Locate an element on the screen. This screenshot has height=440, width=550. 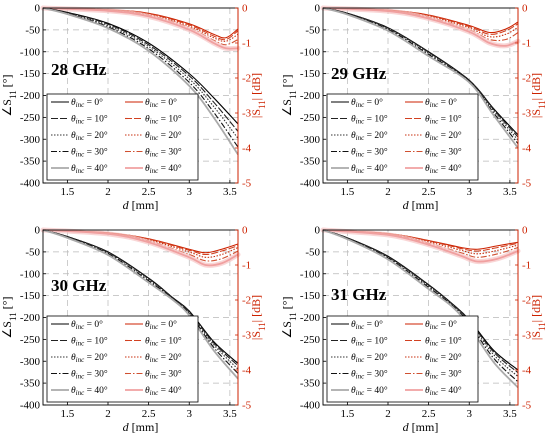
phase-line-10deg is located at coordinates (420, 301).